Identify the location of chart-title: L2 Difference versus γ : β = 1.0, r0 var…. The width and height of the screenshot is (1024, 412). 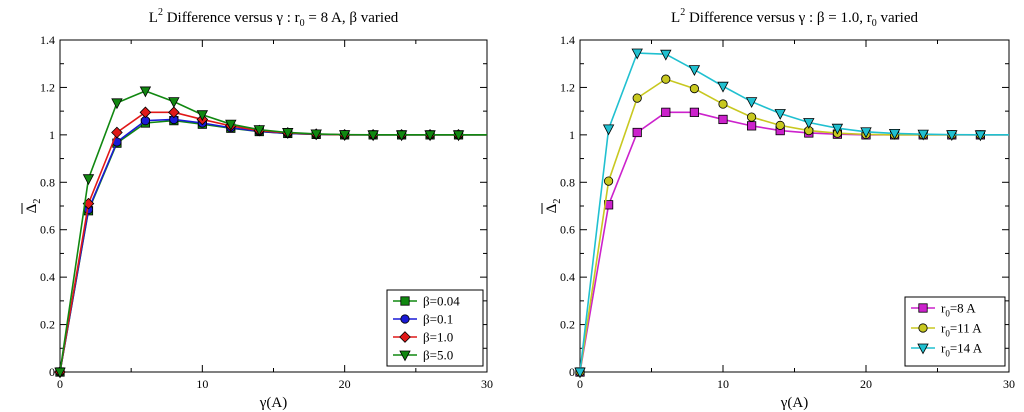
(794, 18).